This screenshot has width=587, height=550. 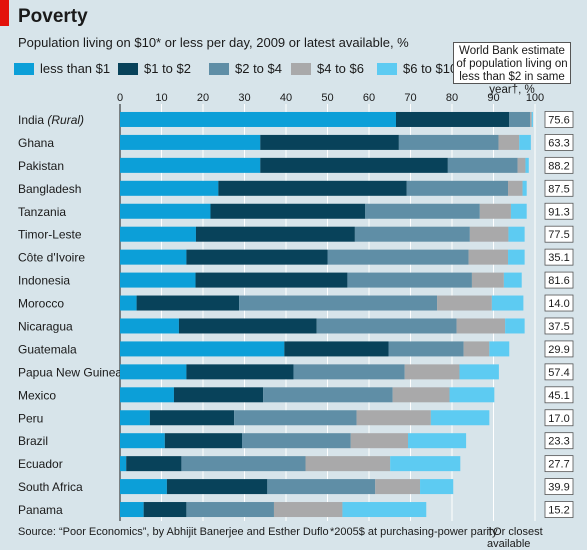 I want to click on ppp-footnote: *2005$ at purchasing-power parity, so click(x=414, y=532).